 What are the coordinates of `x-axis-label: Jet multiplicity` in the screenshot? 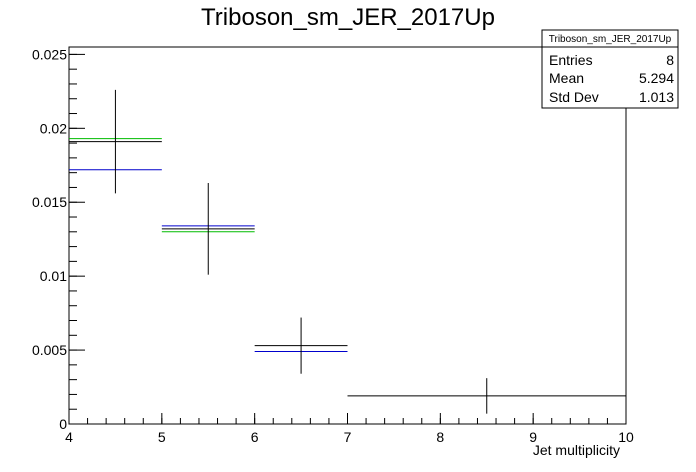 It's located at (576, 450).